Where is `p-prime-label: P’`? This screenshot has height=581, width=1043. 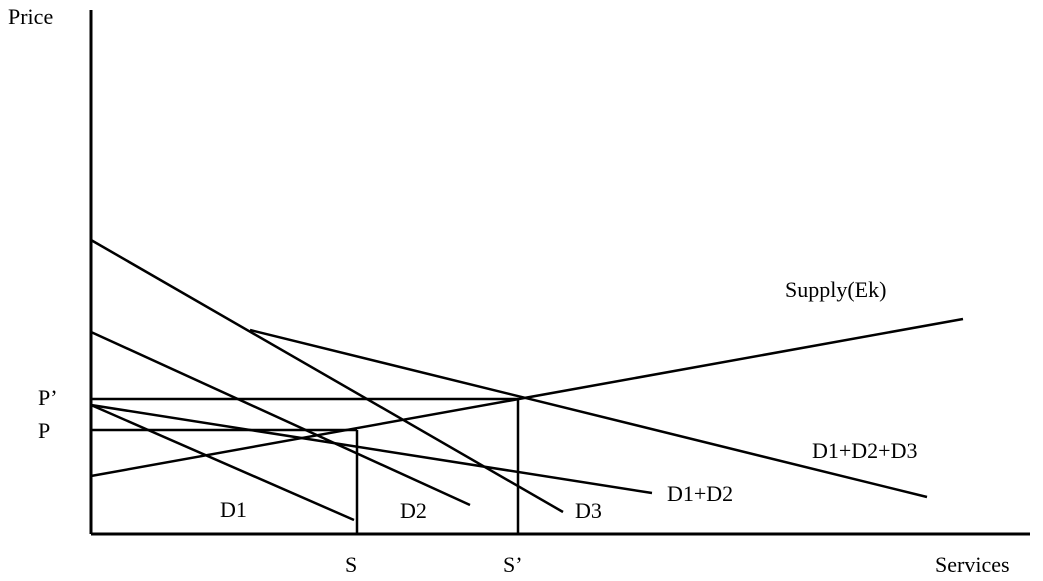 p-prime-label: P’ is located at coordinates (48, 397).